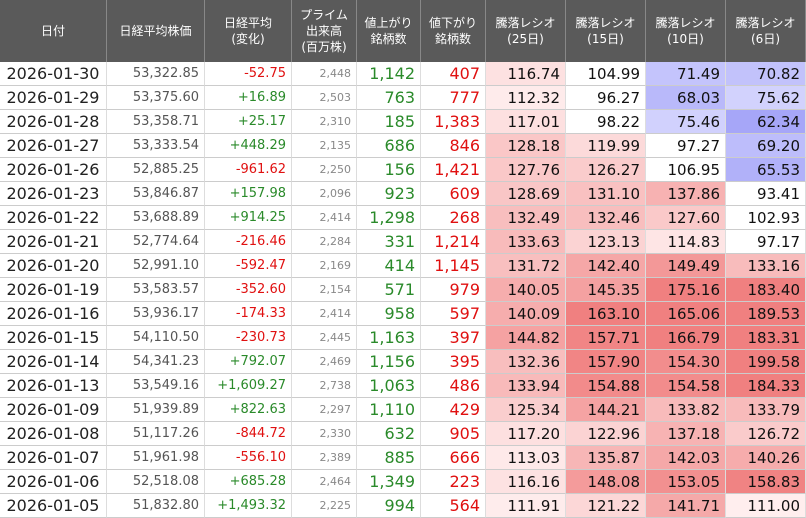 Image resolution: width=806 pixels, height=518 pixels. I want to click on ratio-cell: 133.94, so click(526, 386).